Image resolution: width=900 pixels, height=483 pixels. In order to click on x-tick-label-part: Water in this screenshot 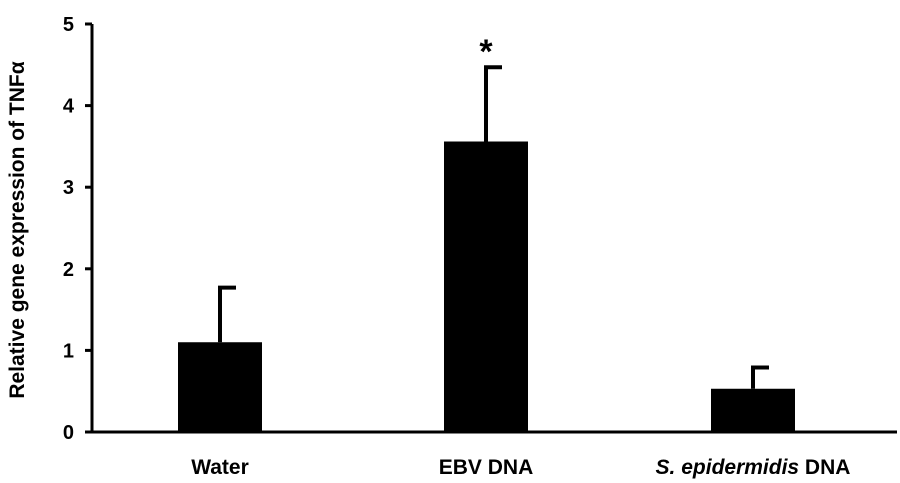, I will do `click(220, 467)`.